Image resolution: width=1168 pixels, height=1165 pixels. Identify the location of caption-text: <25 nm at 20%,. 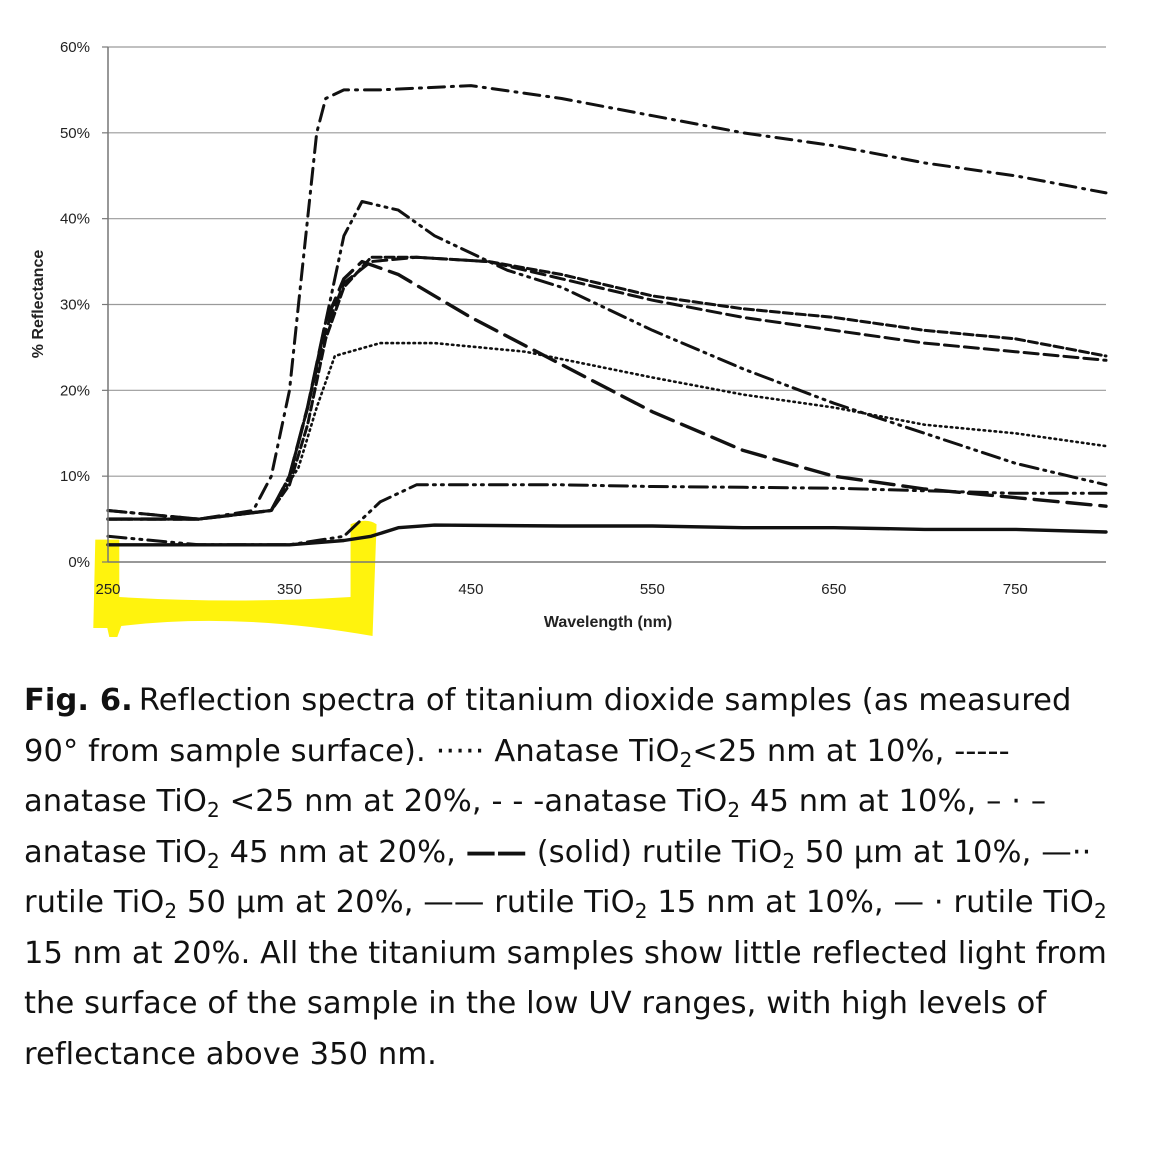
(355, 801).